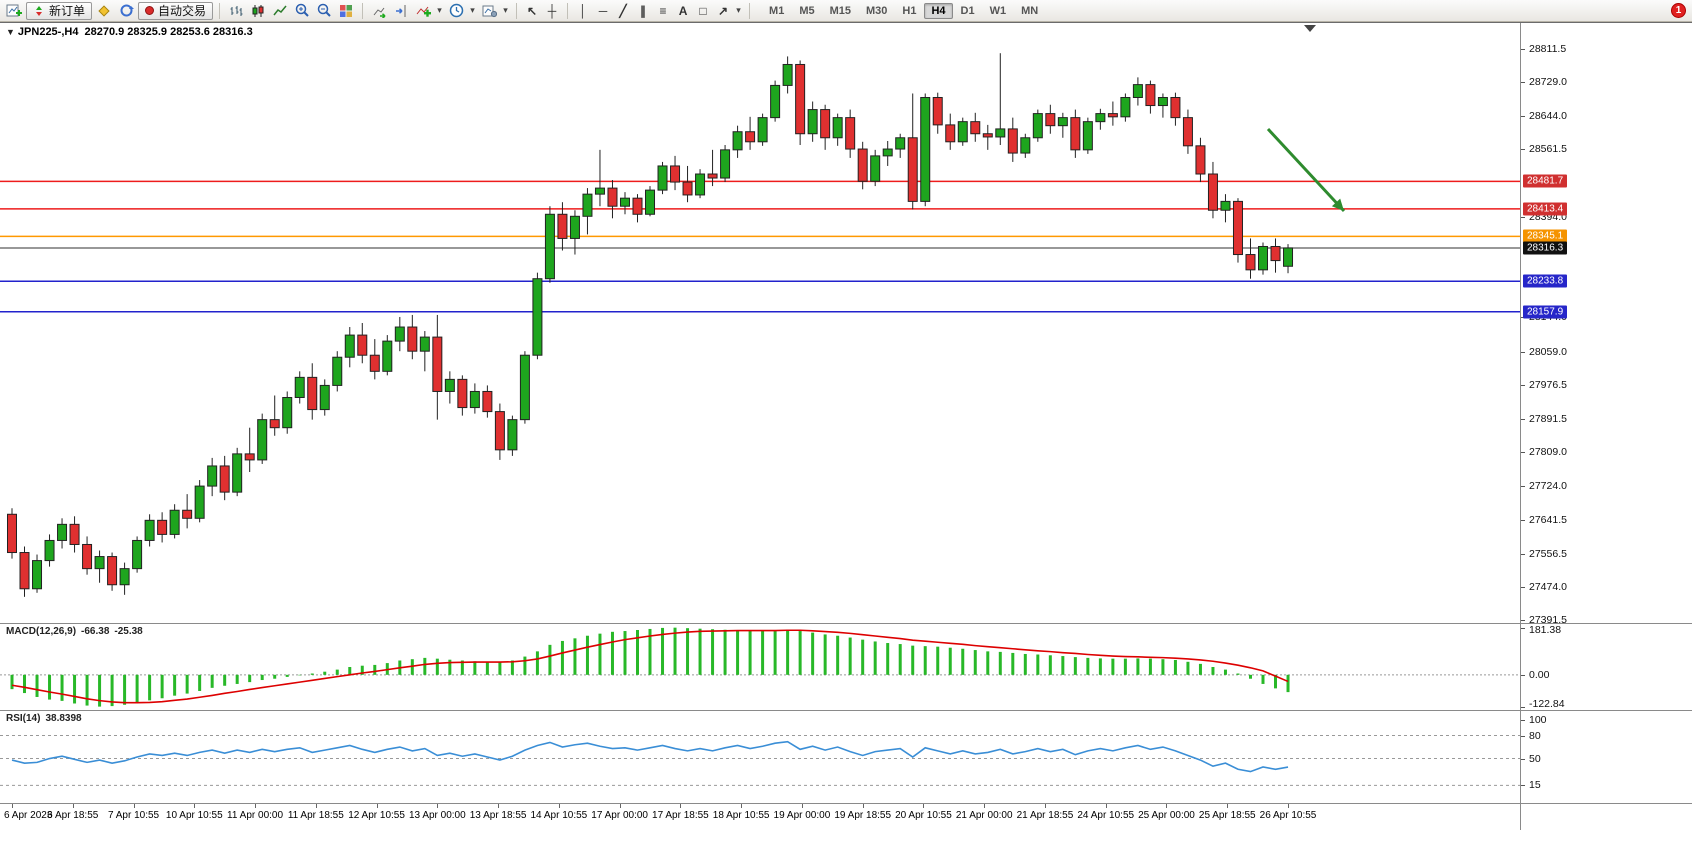  I want to click on price-line-tag: 28157.9, so click(1545, 312).